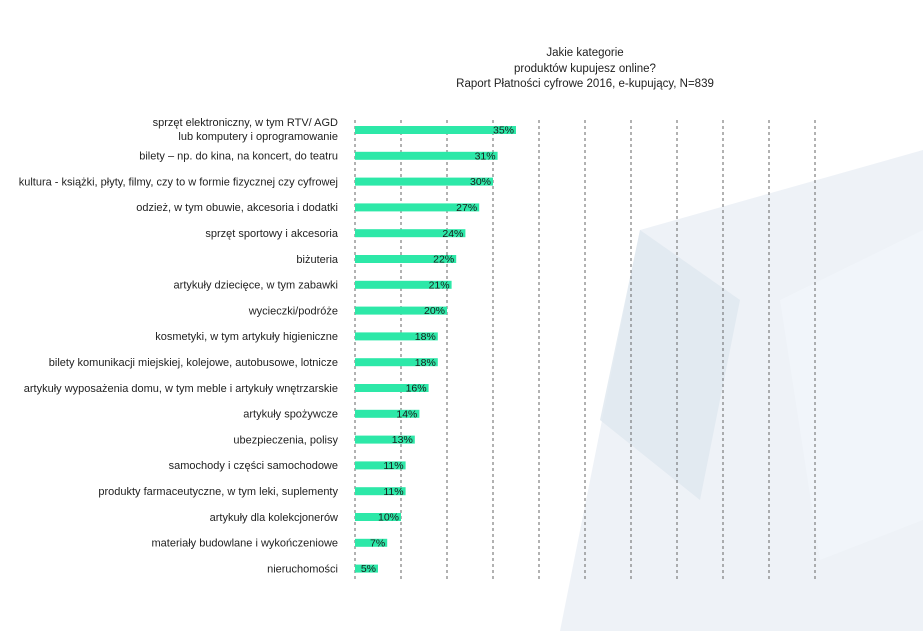 The image size is (923, 631). I want to click on category-label: artykuły dziecięce, w tym zabawki, so click(256, 286).